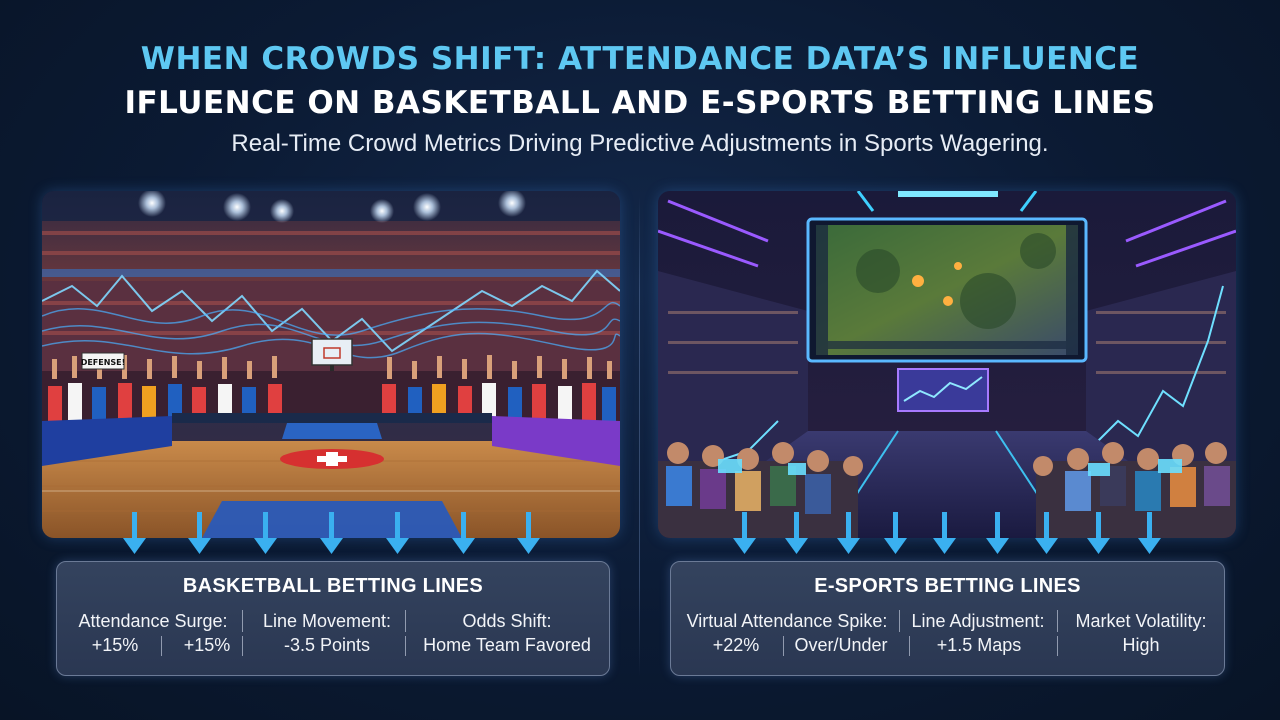  Describe the element at coordinates (103, 362) in the screenshot. I see `crowd-sign-text: DEFENSE!` at that location.